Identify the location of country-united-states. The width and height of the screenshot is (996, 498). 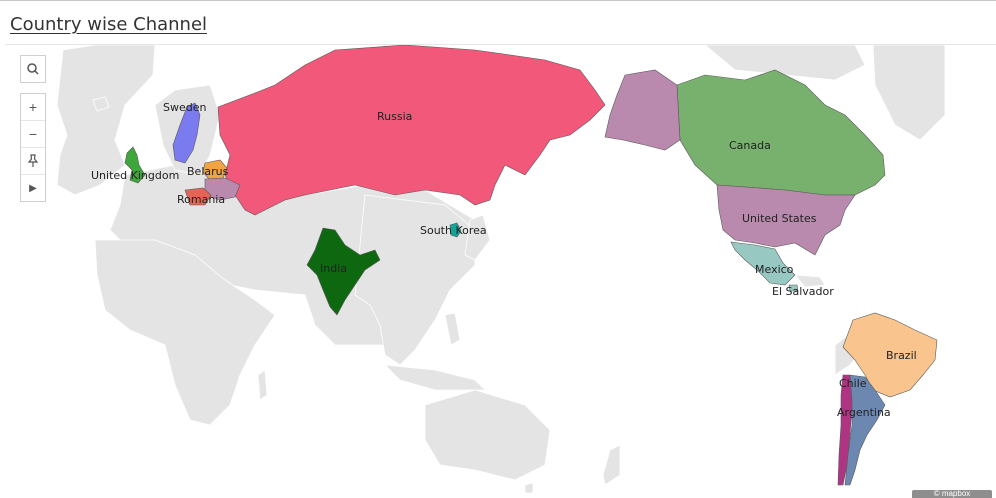
(786, 220).